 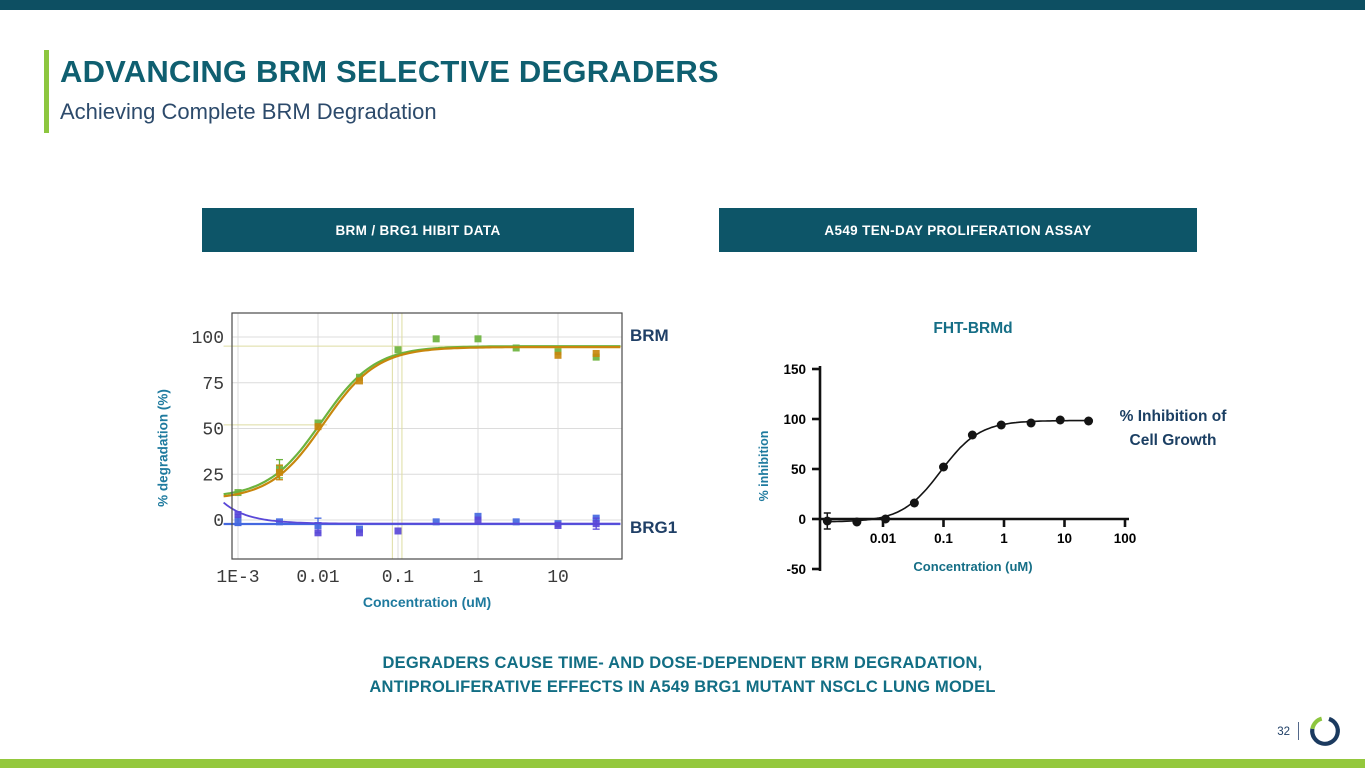 I want to click on top-accent-bar, so click(x=682, y=5).